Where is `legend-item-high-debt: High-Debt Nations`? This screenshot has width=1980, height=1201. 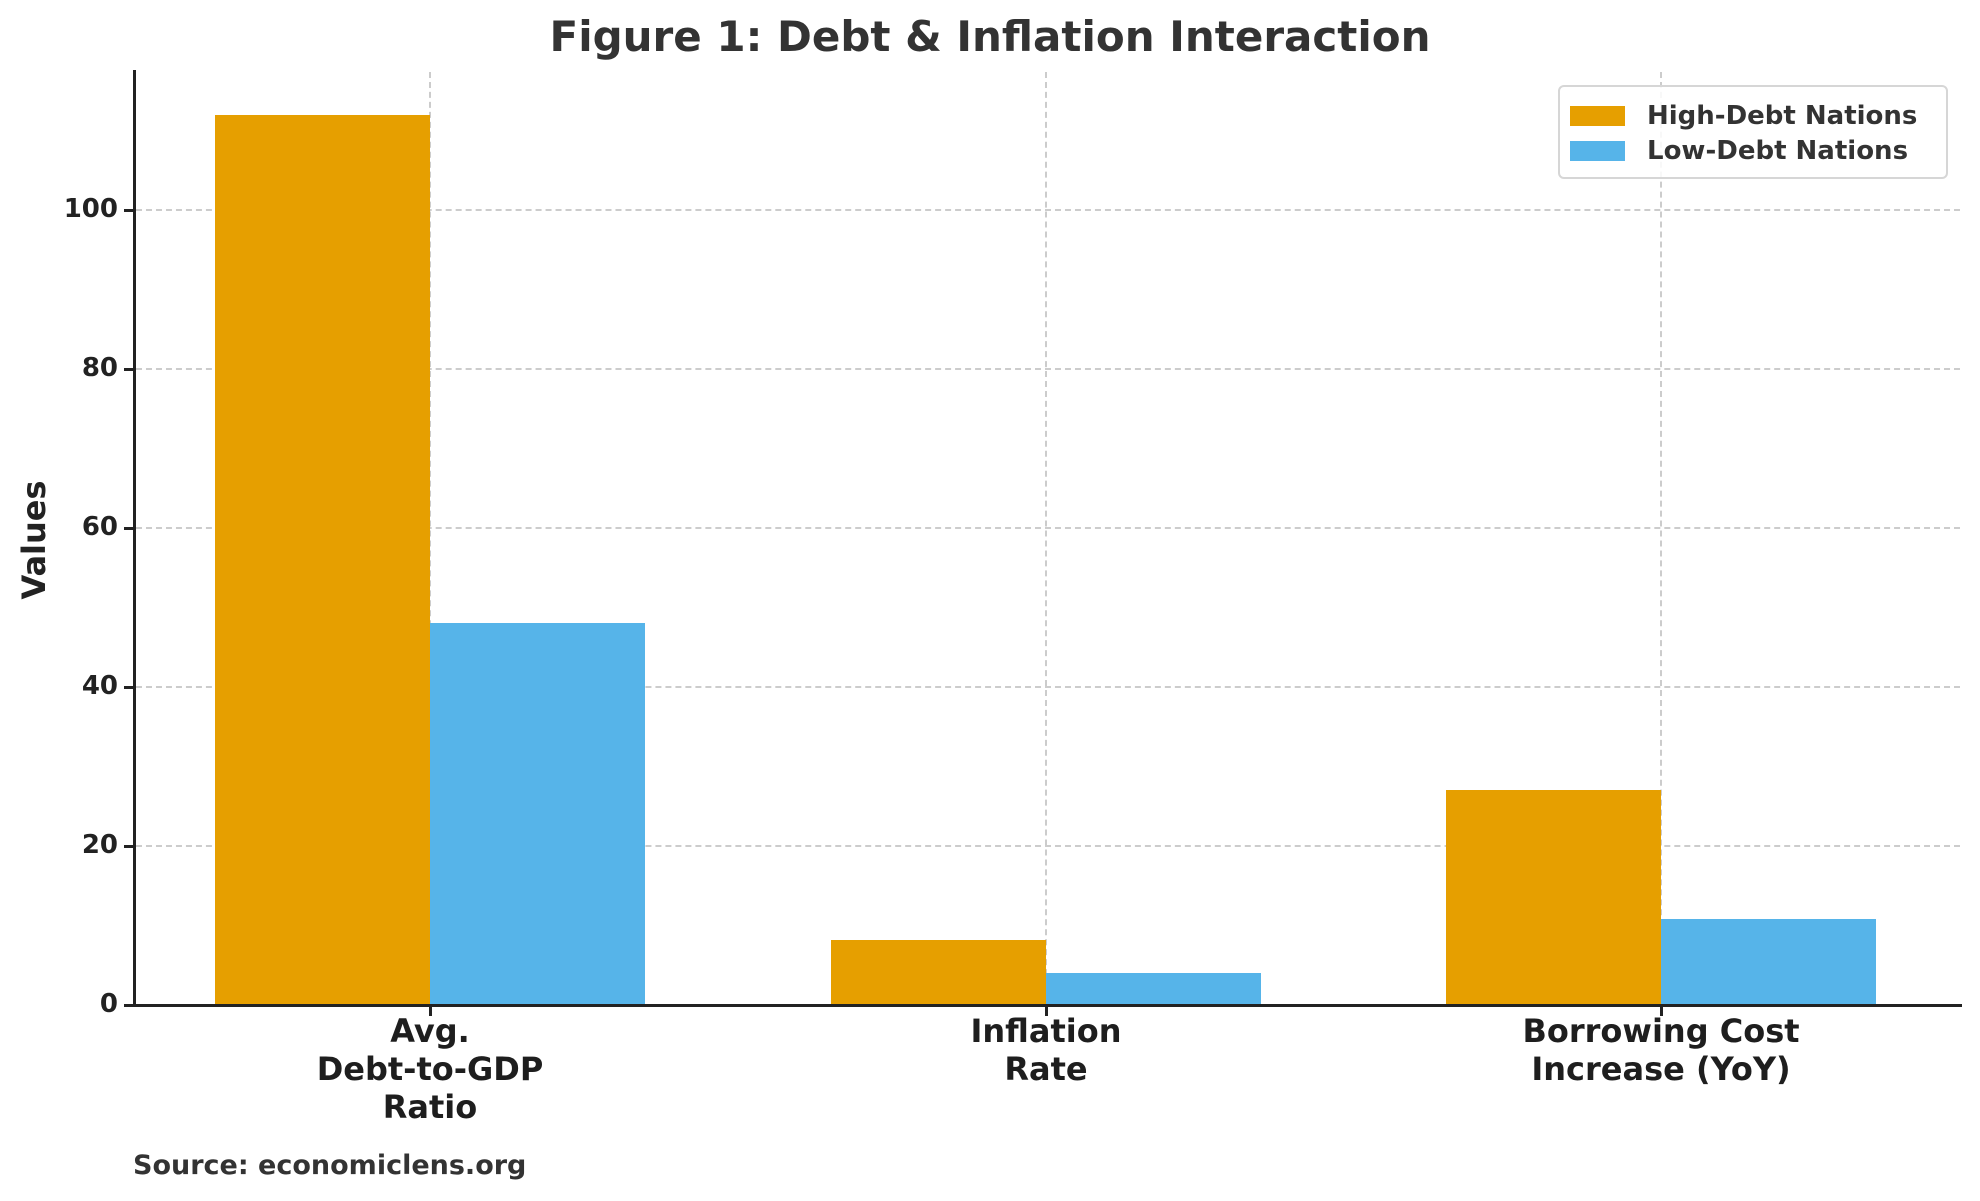 legend-item-high-debt: High-Debt Nations is located at coordinates (1743, 116).